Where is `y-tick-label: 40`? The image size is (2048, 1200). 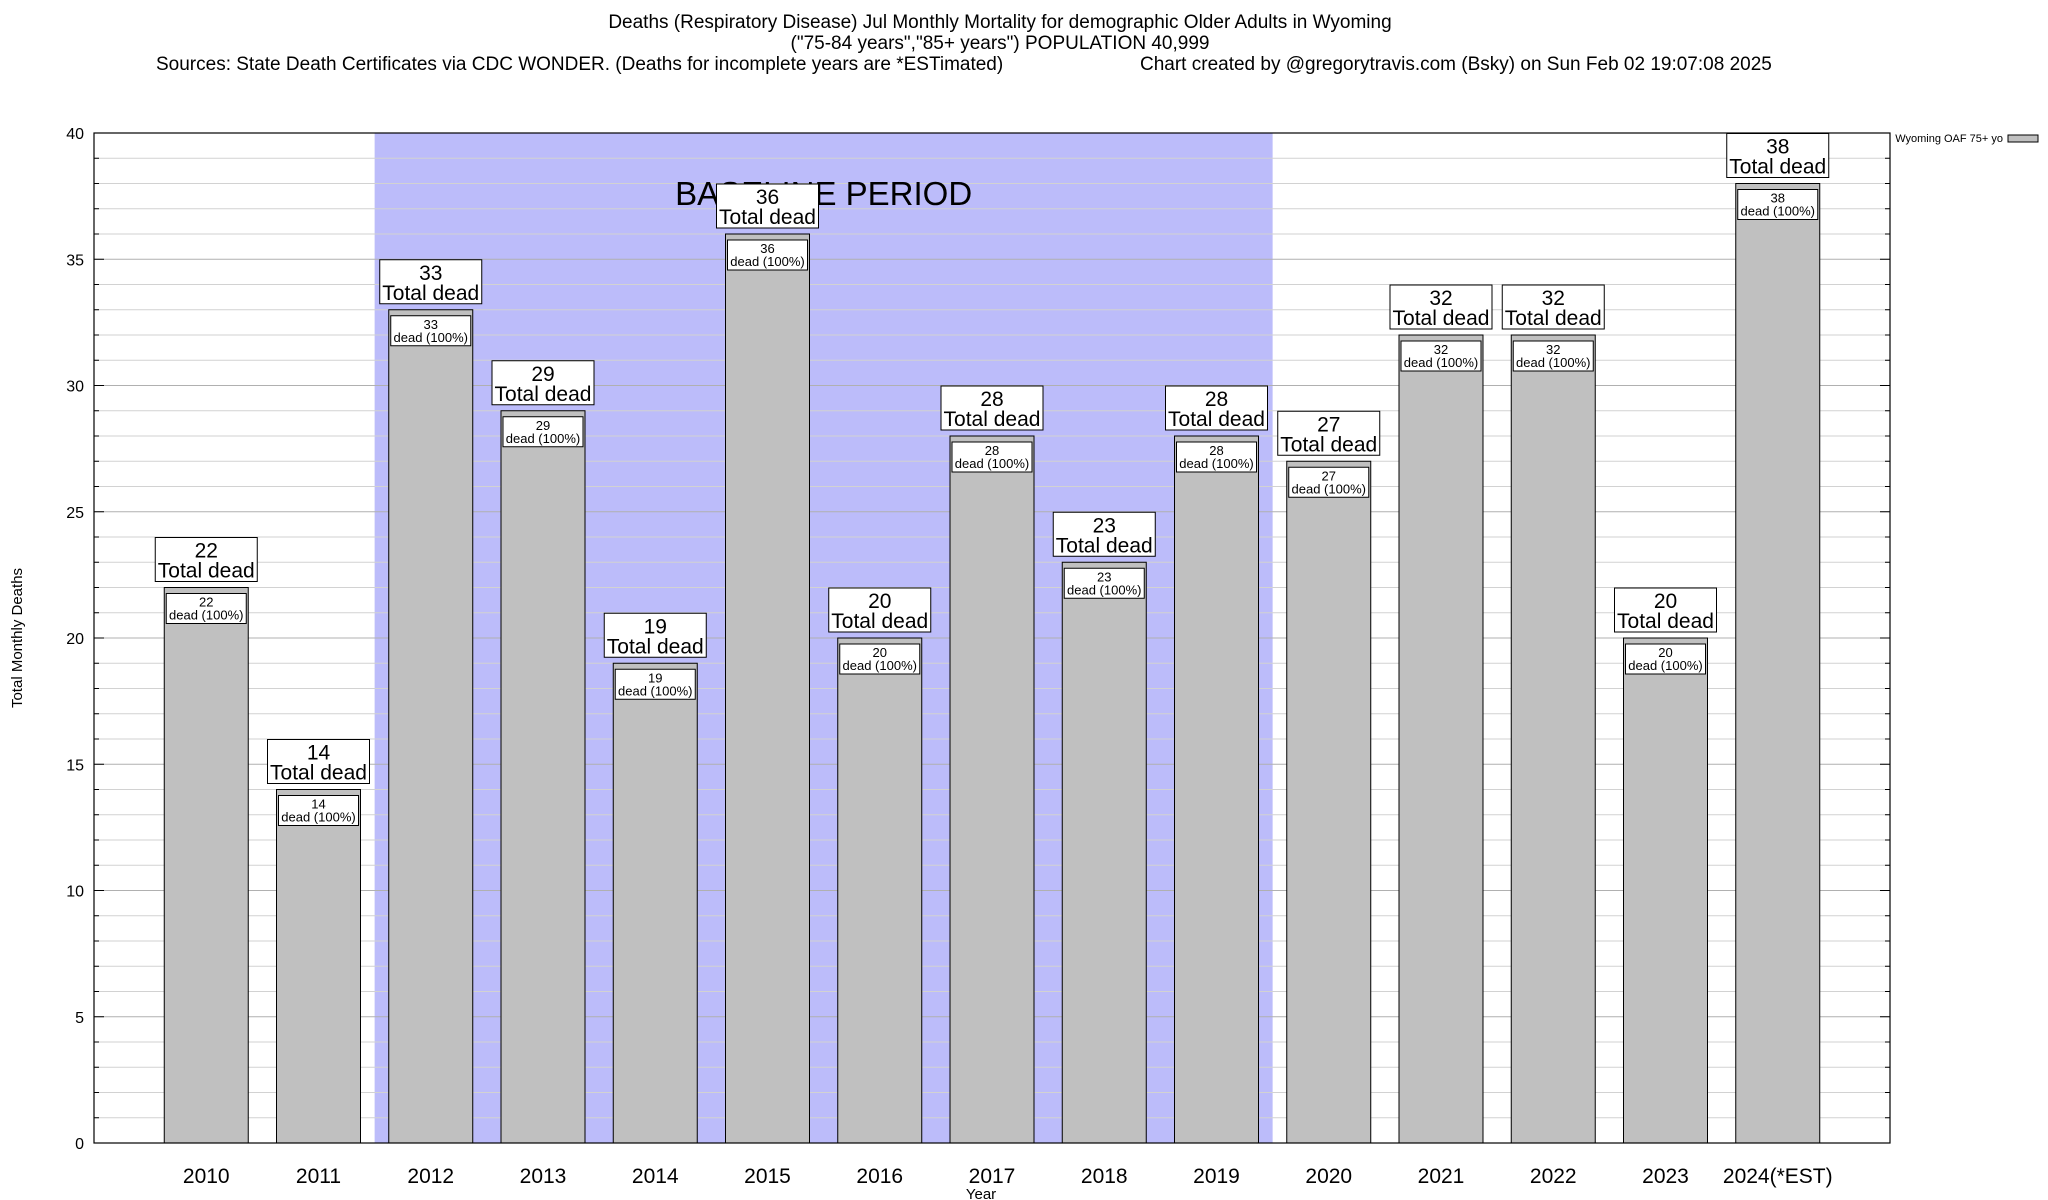 y-tick-label: 40 is located at coordinates (75, 134).